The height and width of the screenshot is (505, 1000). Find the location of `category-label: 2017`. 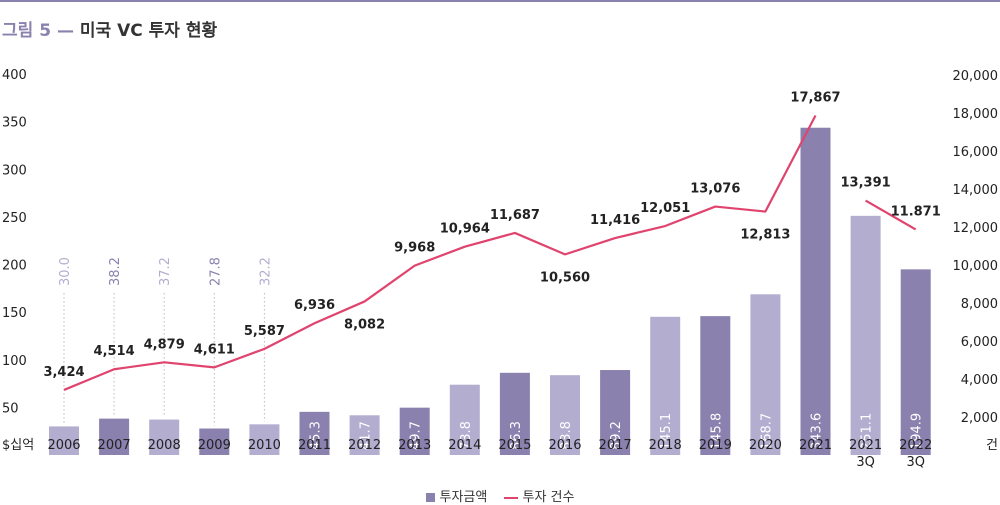

category-label: 2017 is located at coordinates (615, 445).